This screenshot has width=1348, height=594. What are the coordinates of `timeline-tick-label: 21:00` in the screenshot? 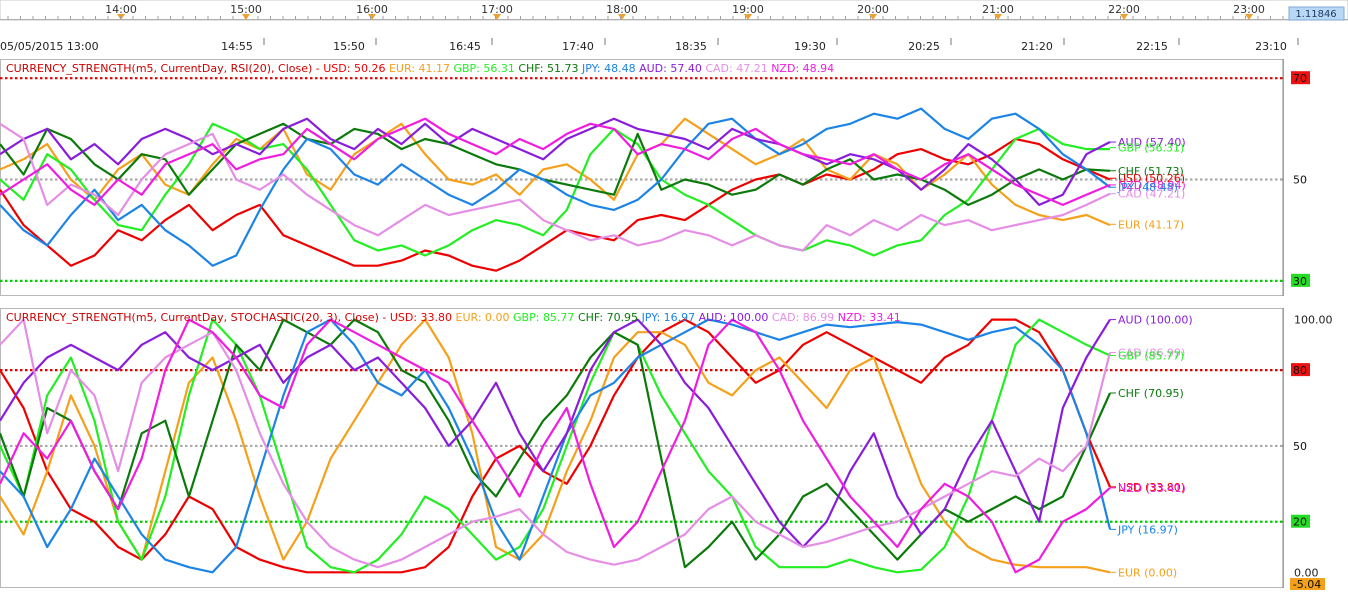 It's located at (998, 9).